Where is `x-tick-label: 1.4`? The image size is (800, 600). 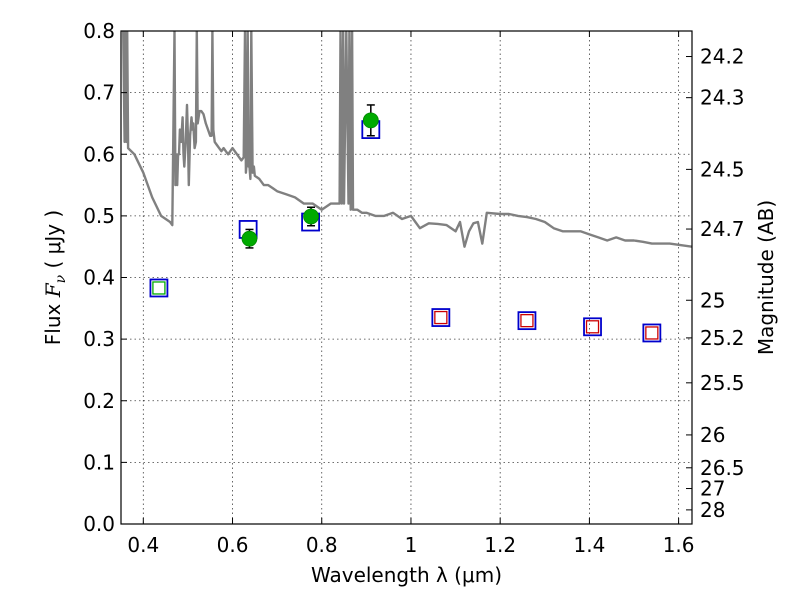
x-tick-label: 1.4 is located at coordinates (589, 545).